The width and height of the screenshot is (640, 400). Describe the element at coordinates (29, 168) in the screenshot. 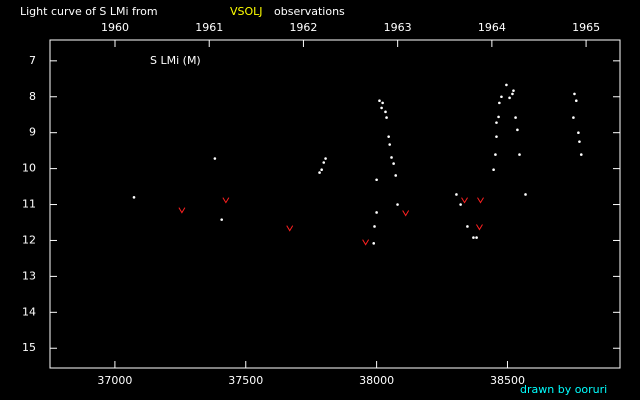

I see `y-tick-label: 10` at that location.